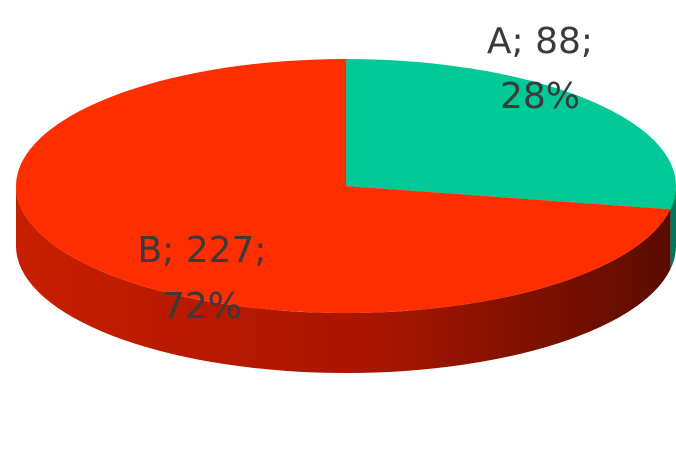 Image resolution: width=676 pixels, height=451 pixels. Describe the element at coordinates (673, 228) in the screenshot. I see `pie-side-a` at that location.